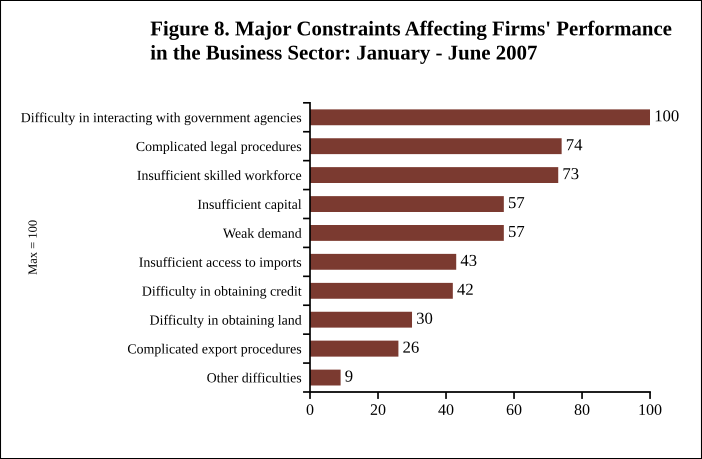  Describe the element at coordinates (219, 147) in the screenshot. I see `y-tick-label: Complicated legal procedures` at that location.